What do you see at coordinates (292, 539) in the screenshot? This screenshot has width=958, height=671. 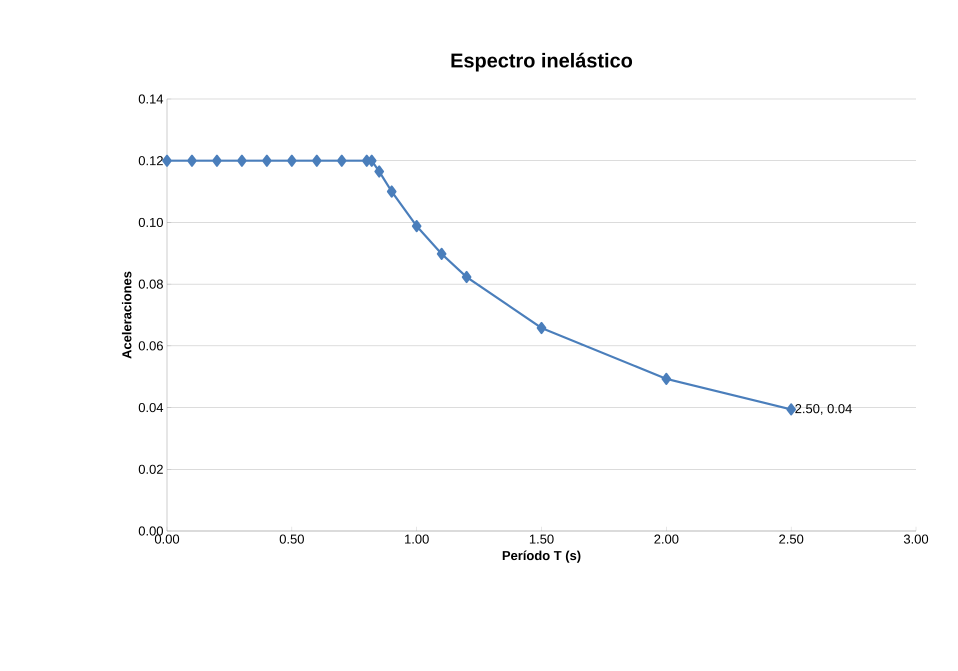 I see `x-tick-label: 0.50` at bounding box center [292, 539].